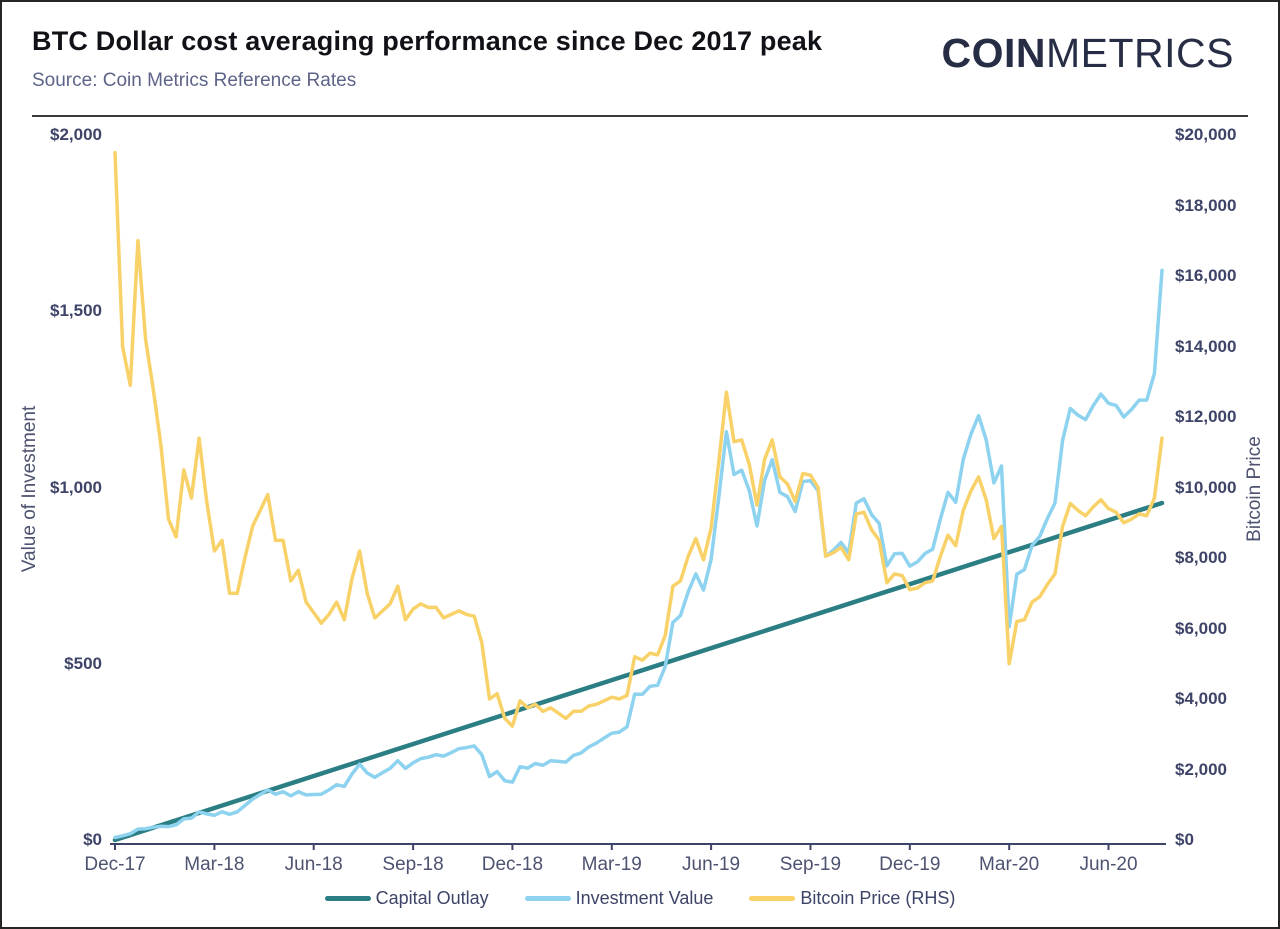  What do you see at coordinates (413, 864) in the screenshot?
I see `x-tick-label: Sep-18` at bounding box center [413, 864].